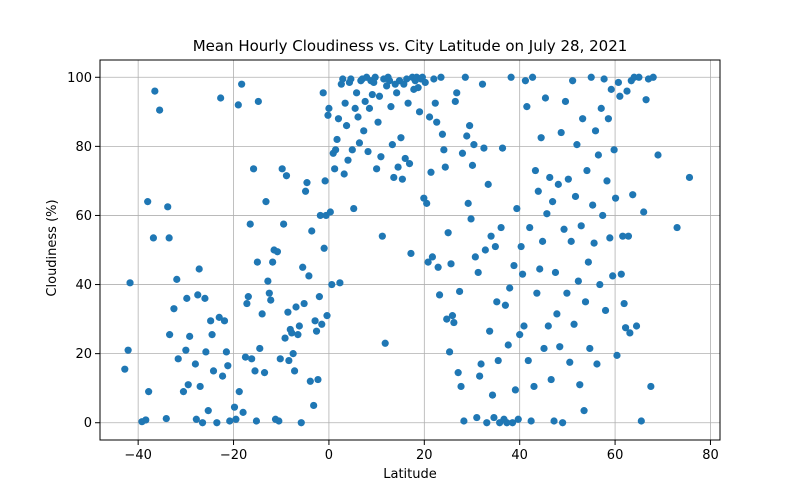  Describe the element at coordinates (233, 455) in the screenshot. I see `x-tick-label: −20` at that location.